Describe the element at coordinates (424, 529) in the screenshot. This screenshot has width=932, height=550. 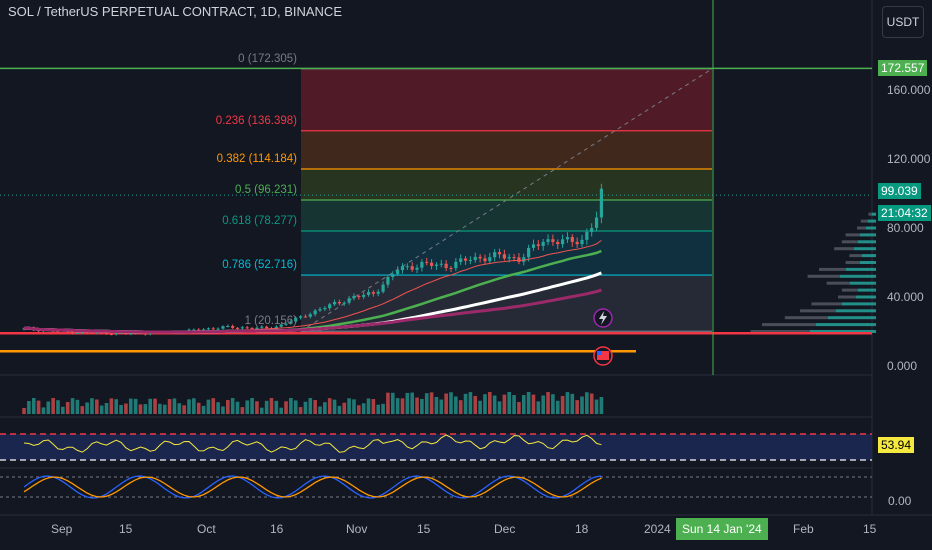
I see `time-tick-label: 15` at that location.